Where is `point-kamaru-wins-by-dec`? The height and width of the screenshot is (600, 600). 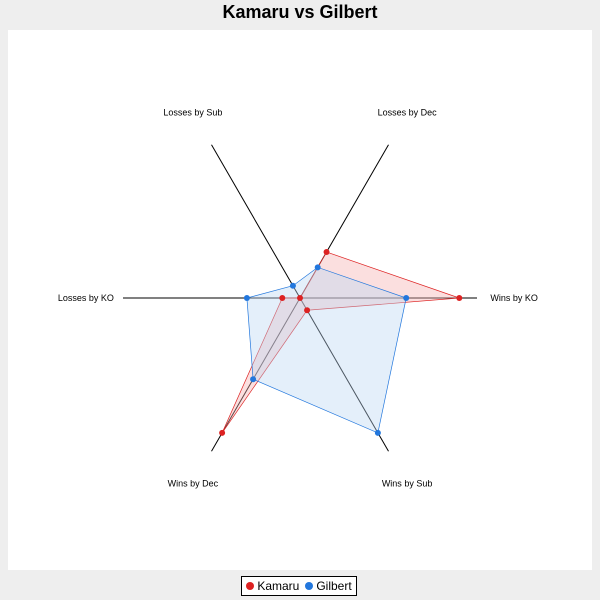 point-kamaru-wins-by-dec is located at coordinates (222, 432).